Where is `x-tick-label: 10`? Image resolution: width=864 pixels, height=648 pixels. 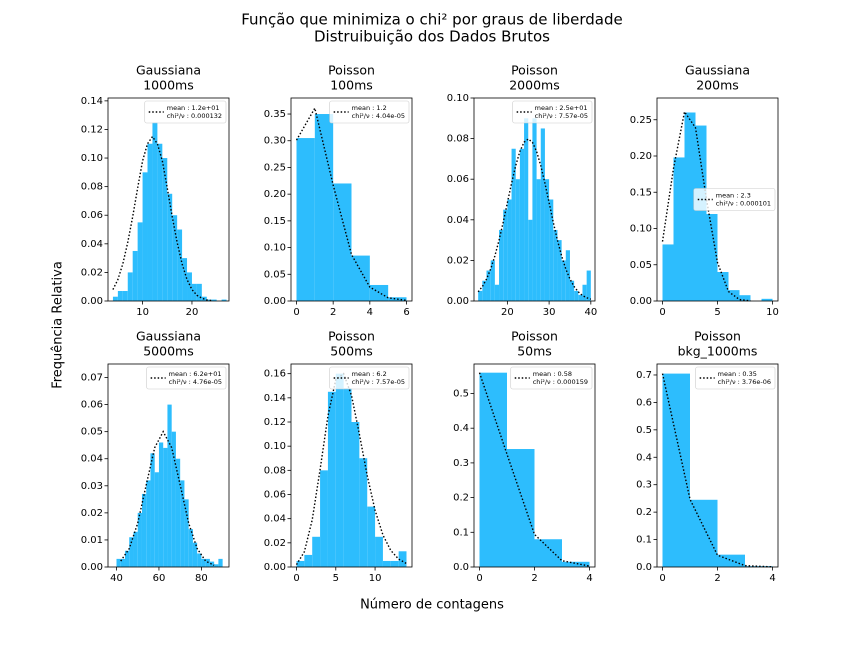
x-tick-label: 10 is located at coordinates (375, 578).